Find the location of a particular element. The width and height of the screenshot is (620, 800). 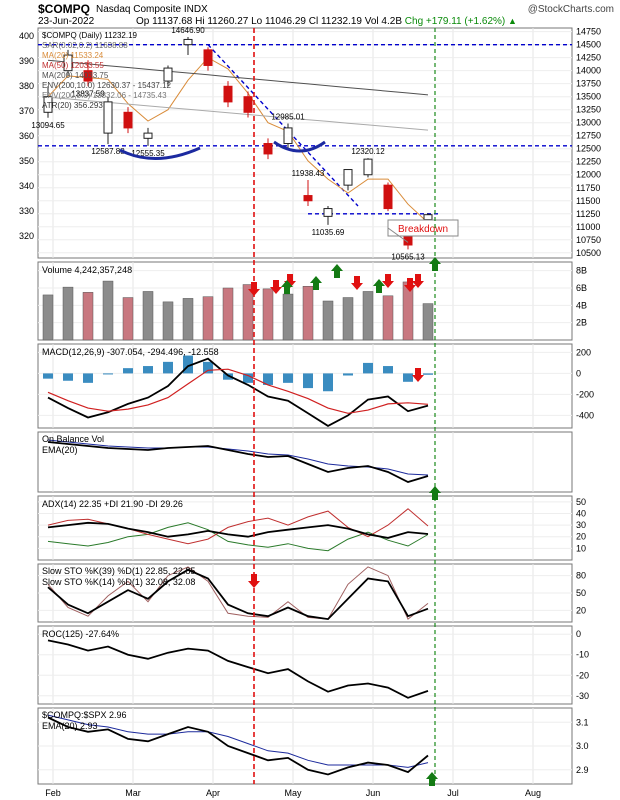

adx-line is located at coordinates (238, 530).